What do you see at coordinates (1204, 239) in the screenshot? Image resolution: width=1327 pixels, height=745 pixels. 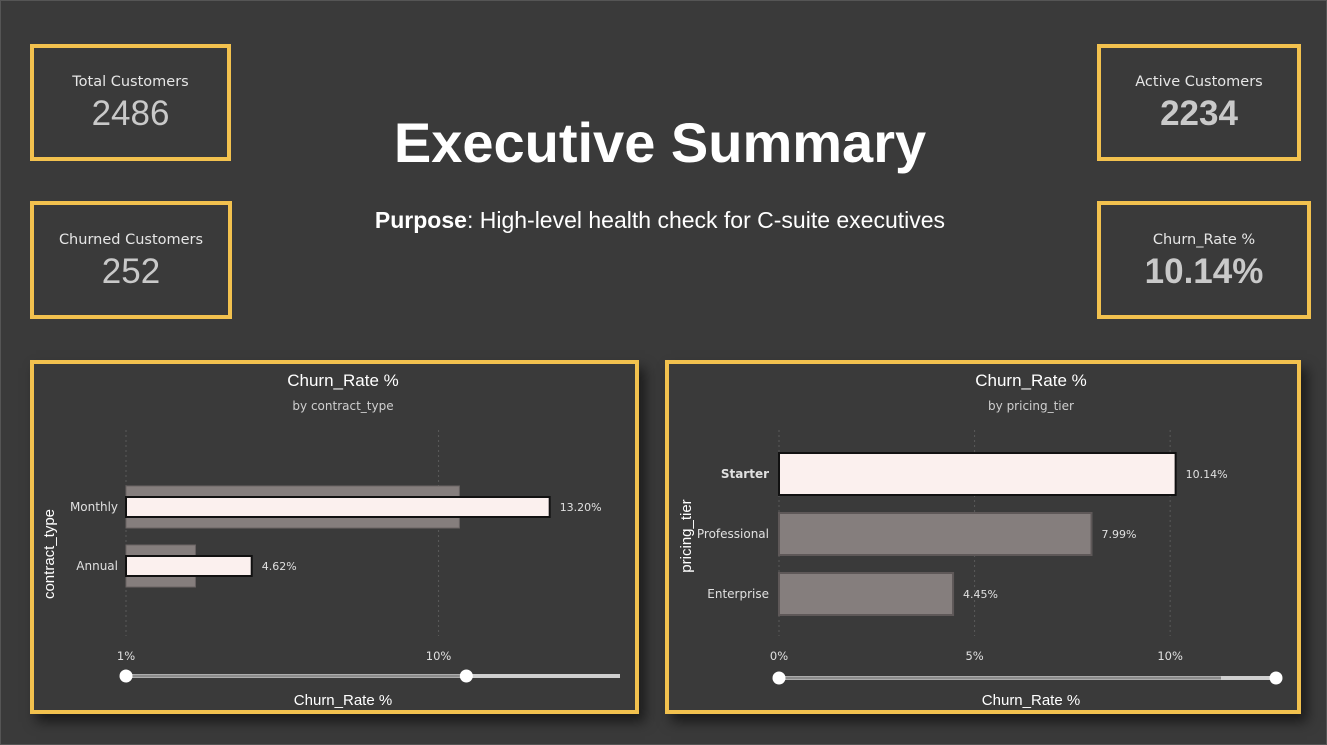 I see `kpi-label: Churn_Rate %` at bounding box center [1204, 239].